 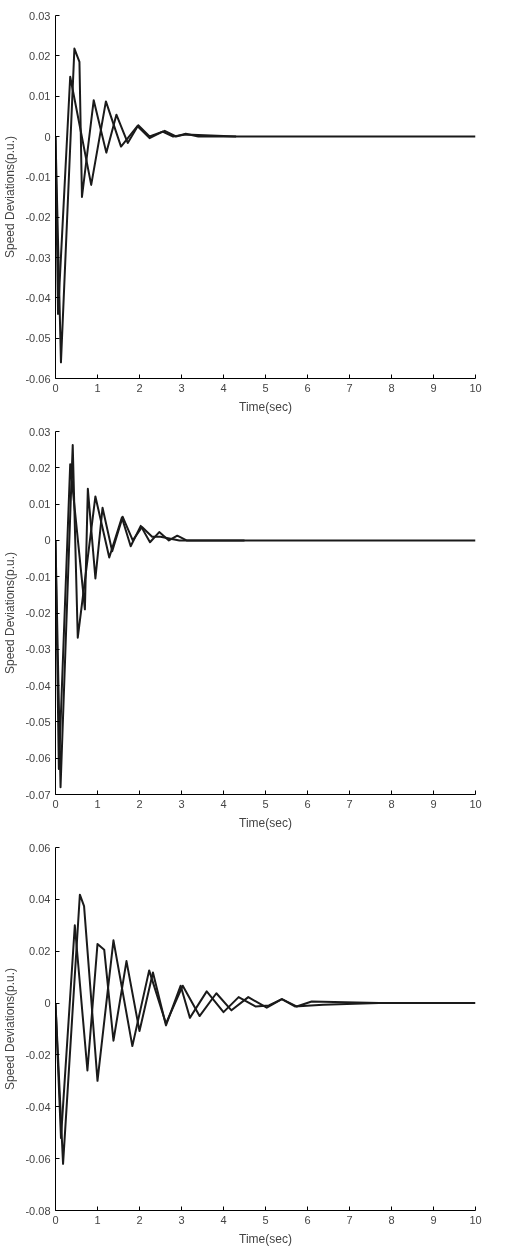 I want to click on y-tick-label: 0.06, so click(x=40, y=847).